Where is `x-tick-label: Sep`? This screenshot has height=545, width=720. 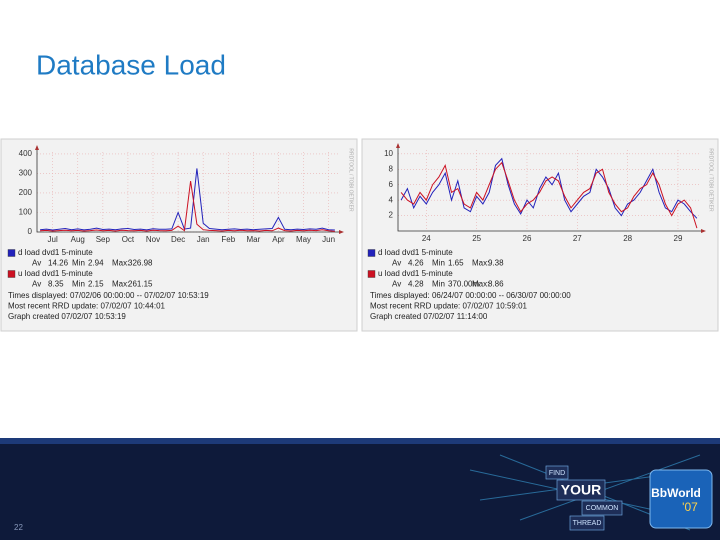
x-tick-label: Sep is located at coordinates (103, 239).